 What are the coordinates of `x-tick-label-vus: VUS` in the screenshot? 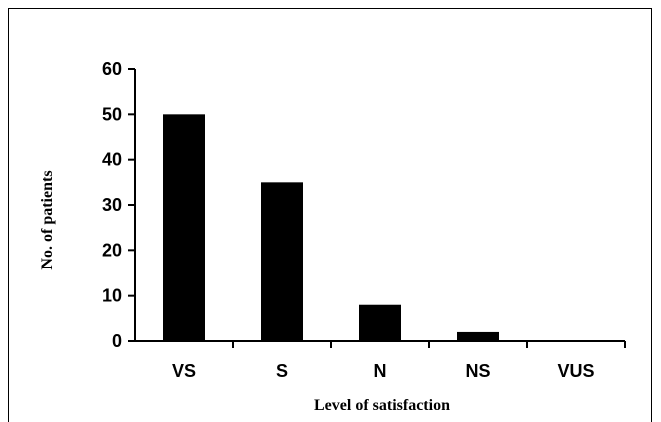 It's located at (575, 371).